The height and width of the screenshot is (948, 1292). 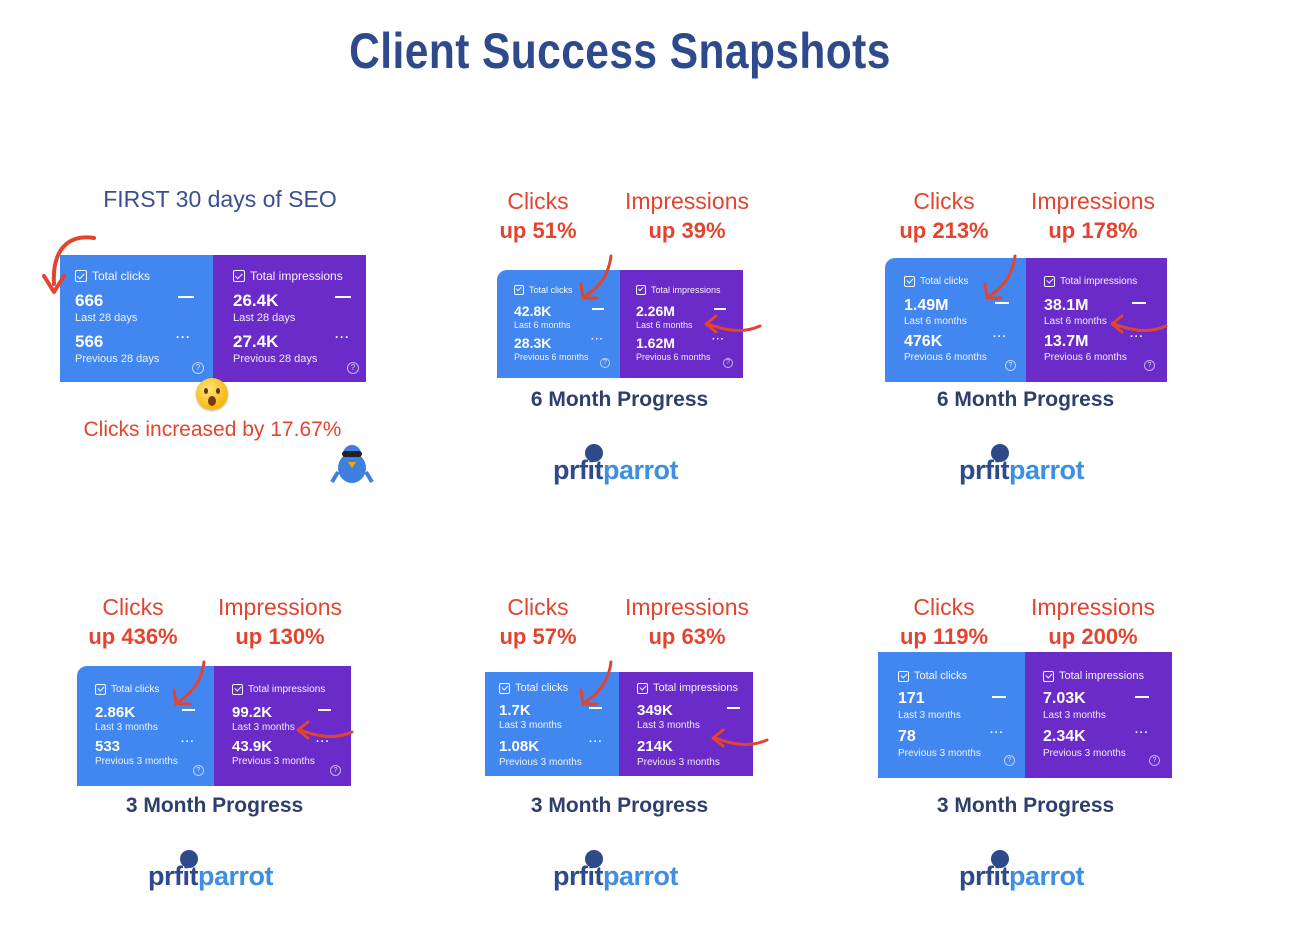 I want to click on first-30-days-headline: FIRST 30 days of SEO, so click(x=220, y=199).